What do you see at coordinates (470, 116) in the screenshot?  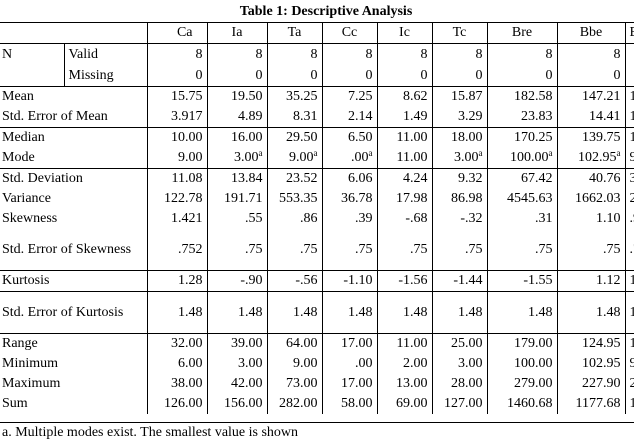 I see `cell-value: 3.29` at bounding box center [470, 116].